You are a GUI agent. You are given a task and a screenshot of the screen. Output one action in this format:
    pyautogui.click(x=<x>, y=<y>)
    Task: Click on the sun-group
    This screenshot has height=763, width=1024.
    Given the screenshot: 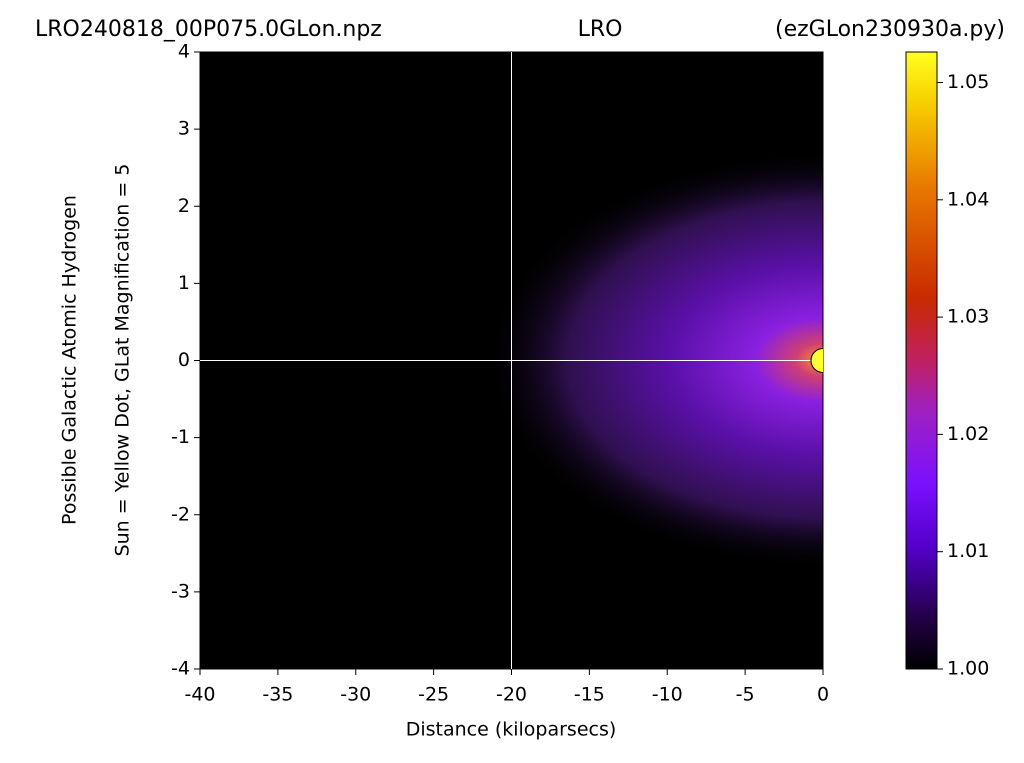 What is the action you would take?
    pyautogui.click(x=816, y=360)
    